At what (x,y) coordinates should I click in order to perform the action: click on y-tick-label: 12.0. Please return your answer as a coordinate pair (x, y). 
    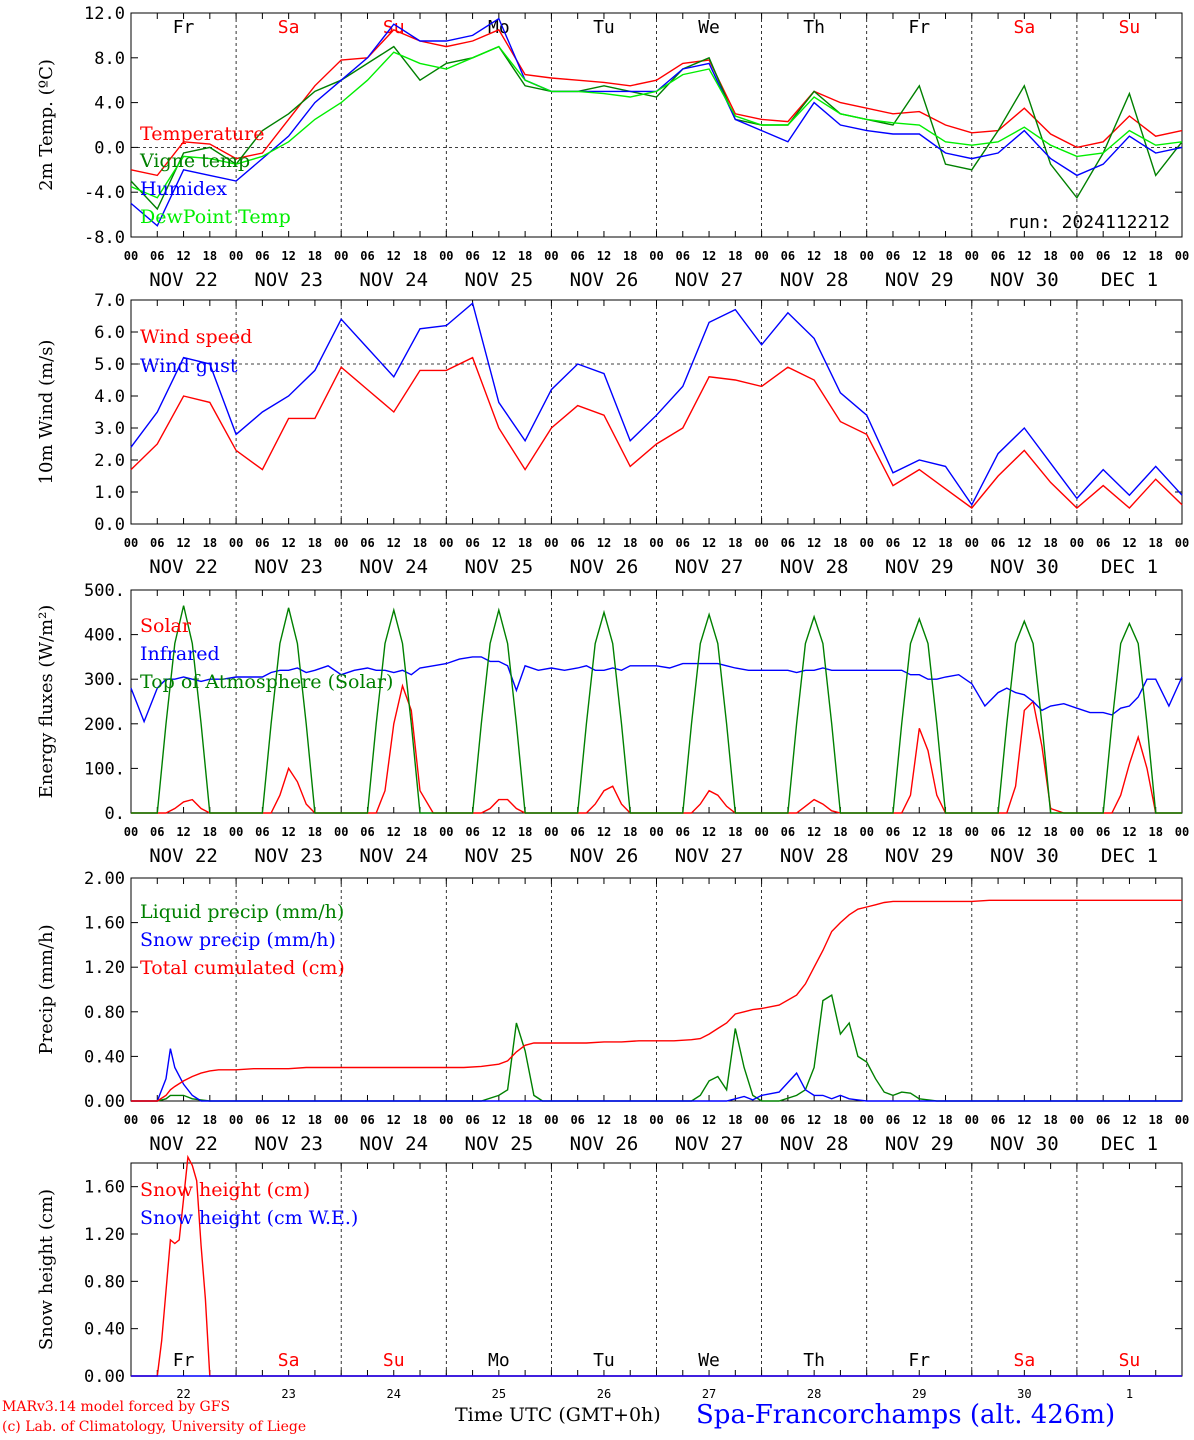
    Looking at the image, I should click on (104, 14).